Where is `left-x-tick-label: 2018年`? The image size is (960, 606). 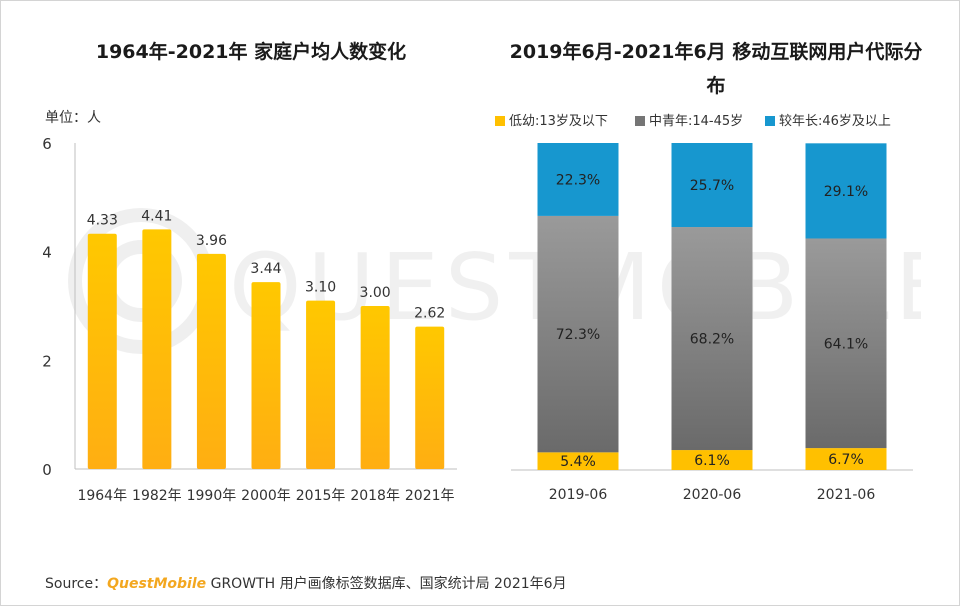 left-x-tick-label: 2018年 is located at coordinates (375, 496).